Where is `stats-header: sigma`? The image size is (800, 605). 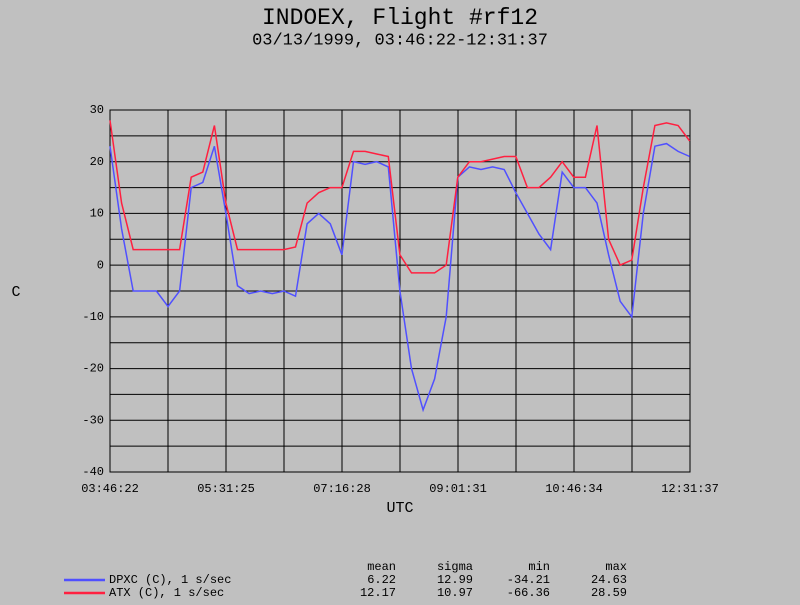 stats-header: sigma is located at coordinates (455, 567).